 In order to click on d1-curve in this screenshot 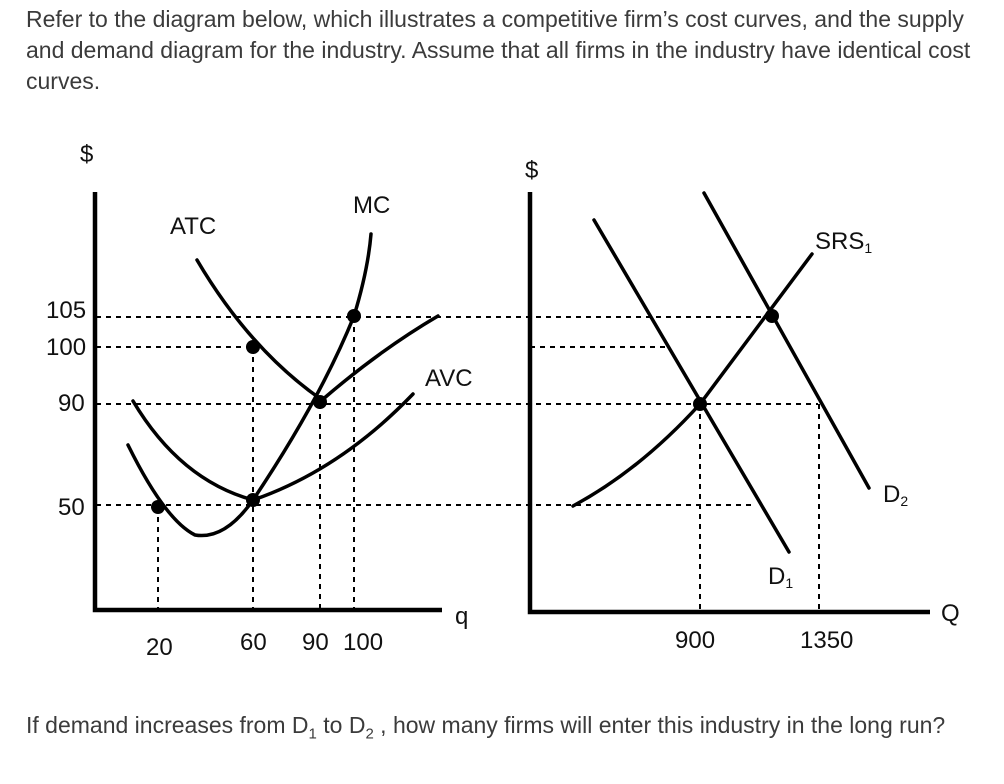, I will do `click(691, 386)`.